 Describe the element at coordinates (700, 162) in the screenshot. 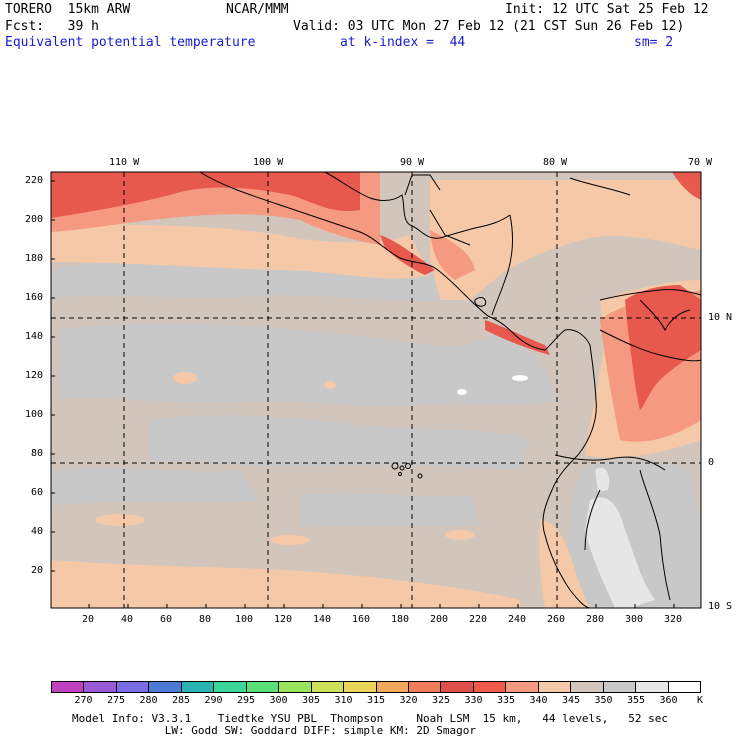

I see `lon-label: 70 W` at that location.